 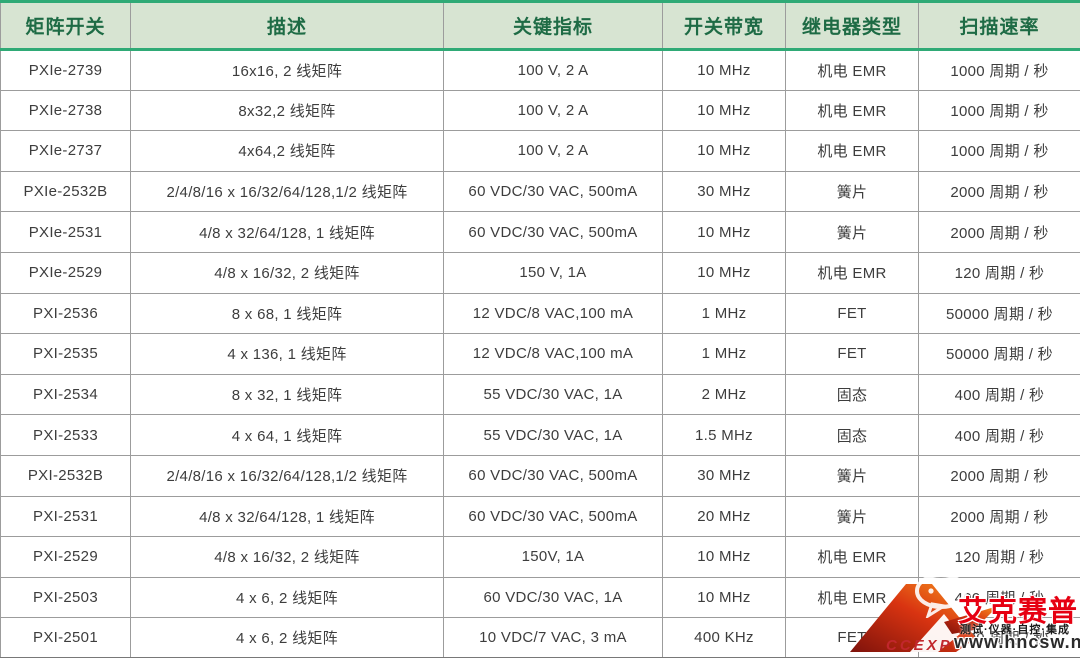 I want to click on table-cell: PXI-2536, so click(x=65, y=313).